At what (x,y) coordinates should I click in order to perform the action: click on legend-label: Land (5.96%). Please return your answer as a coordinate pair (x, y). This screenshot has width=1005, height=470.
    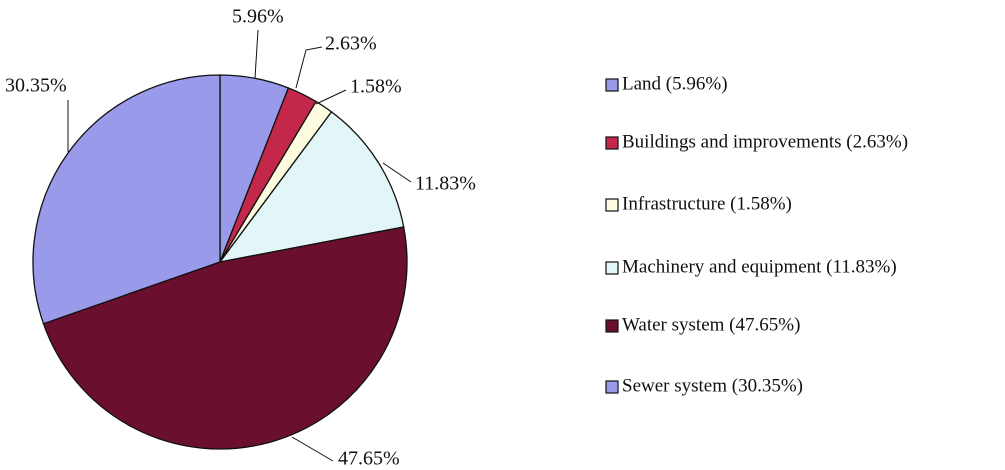
    Looking at the image, I should click on (675, 83).